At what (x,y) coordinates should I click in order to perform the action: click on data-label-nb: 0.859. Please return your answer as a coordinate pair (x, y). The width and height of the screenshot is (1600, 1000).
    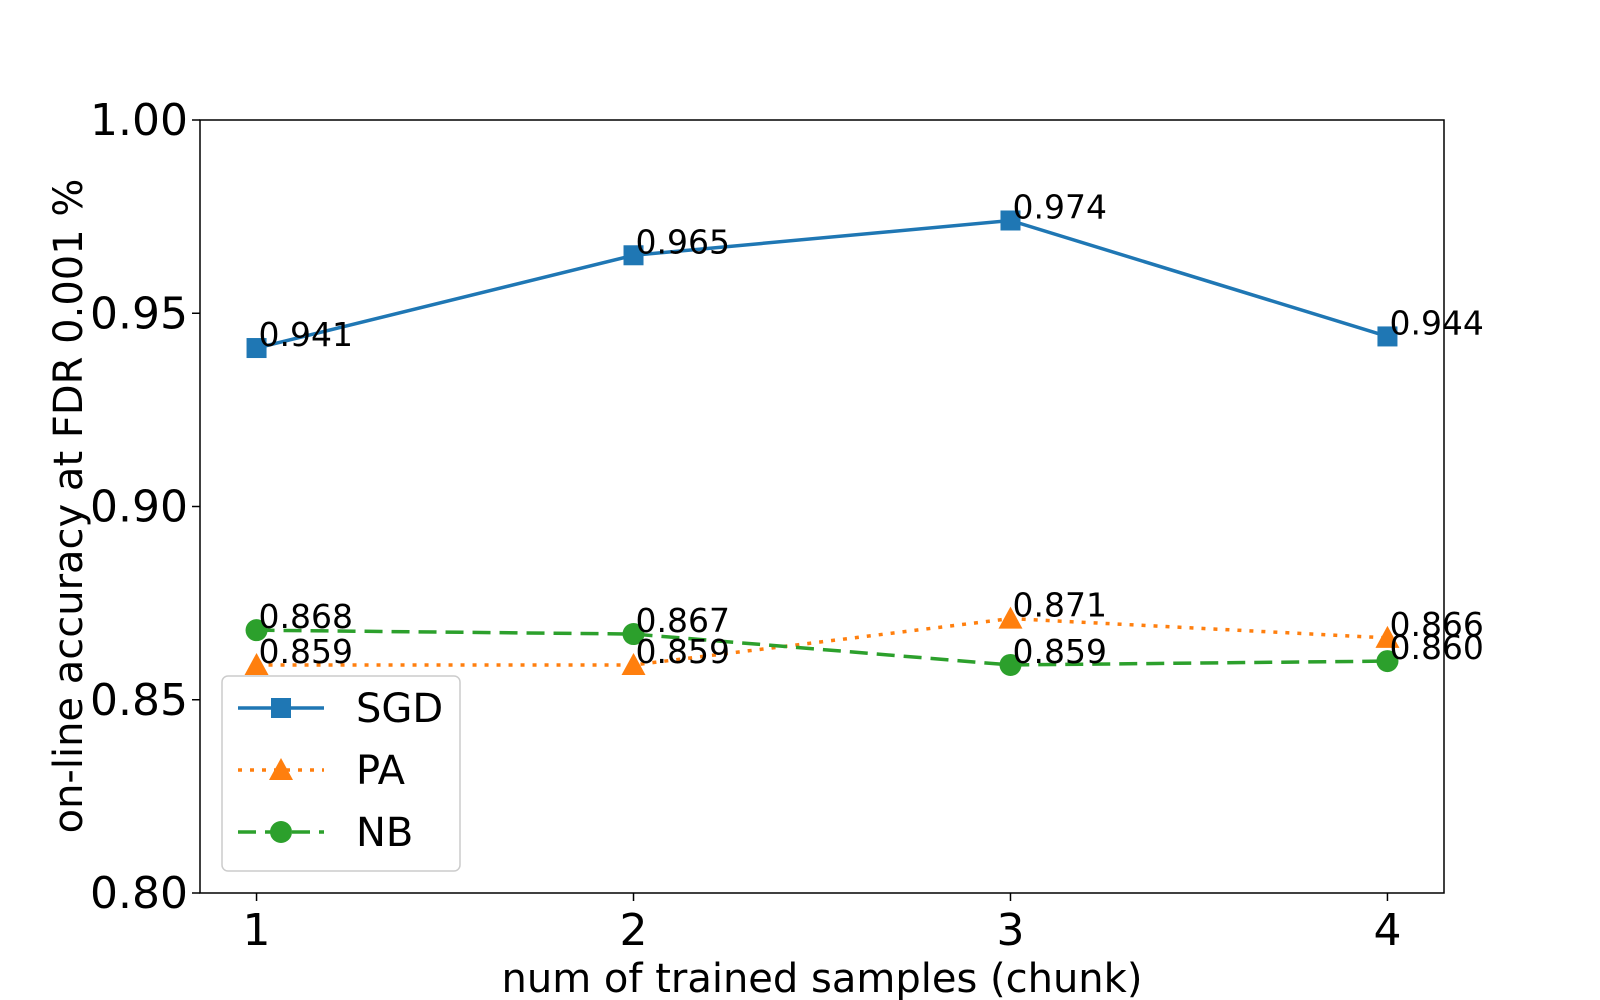
    Looking at the image, I should click on (1059, 651).